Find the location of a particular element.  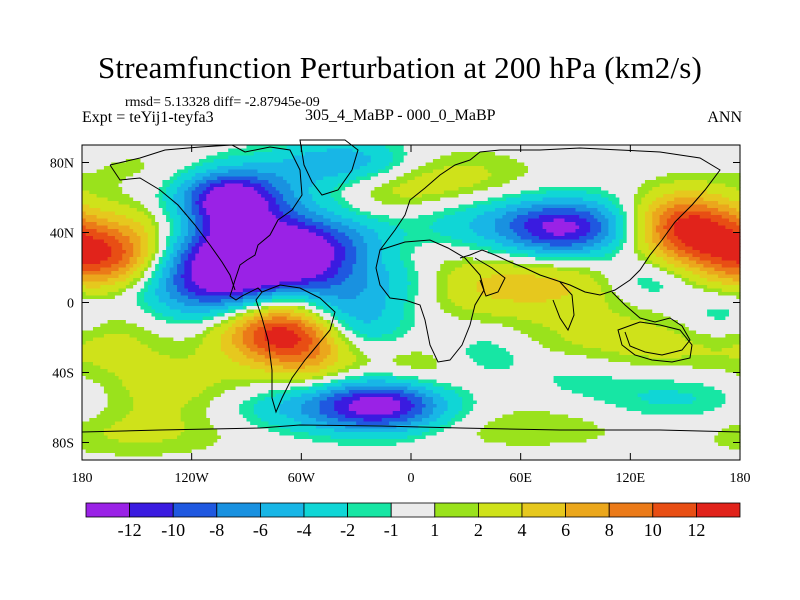

case-label: 305_4_MaBP - 000_0_MaBP is located at coordinates (400, 115).